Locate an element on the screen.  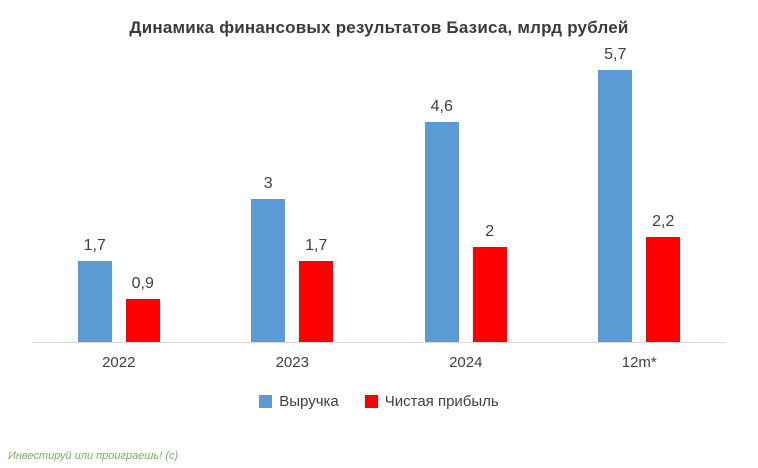
bar-group: 5,7 2,2 is located at coordinates (640, 194).